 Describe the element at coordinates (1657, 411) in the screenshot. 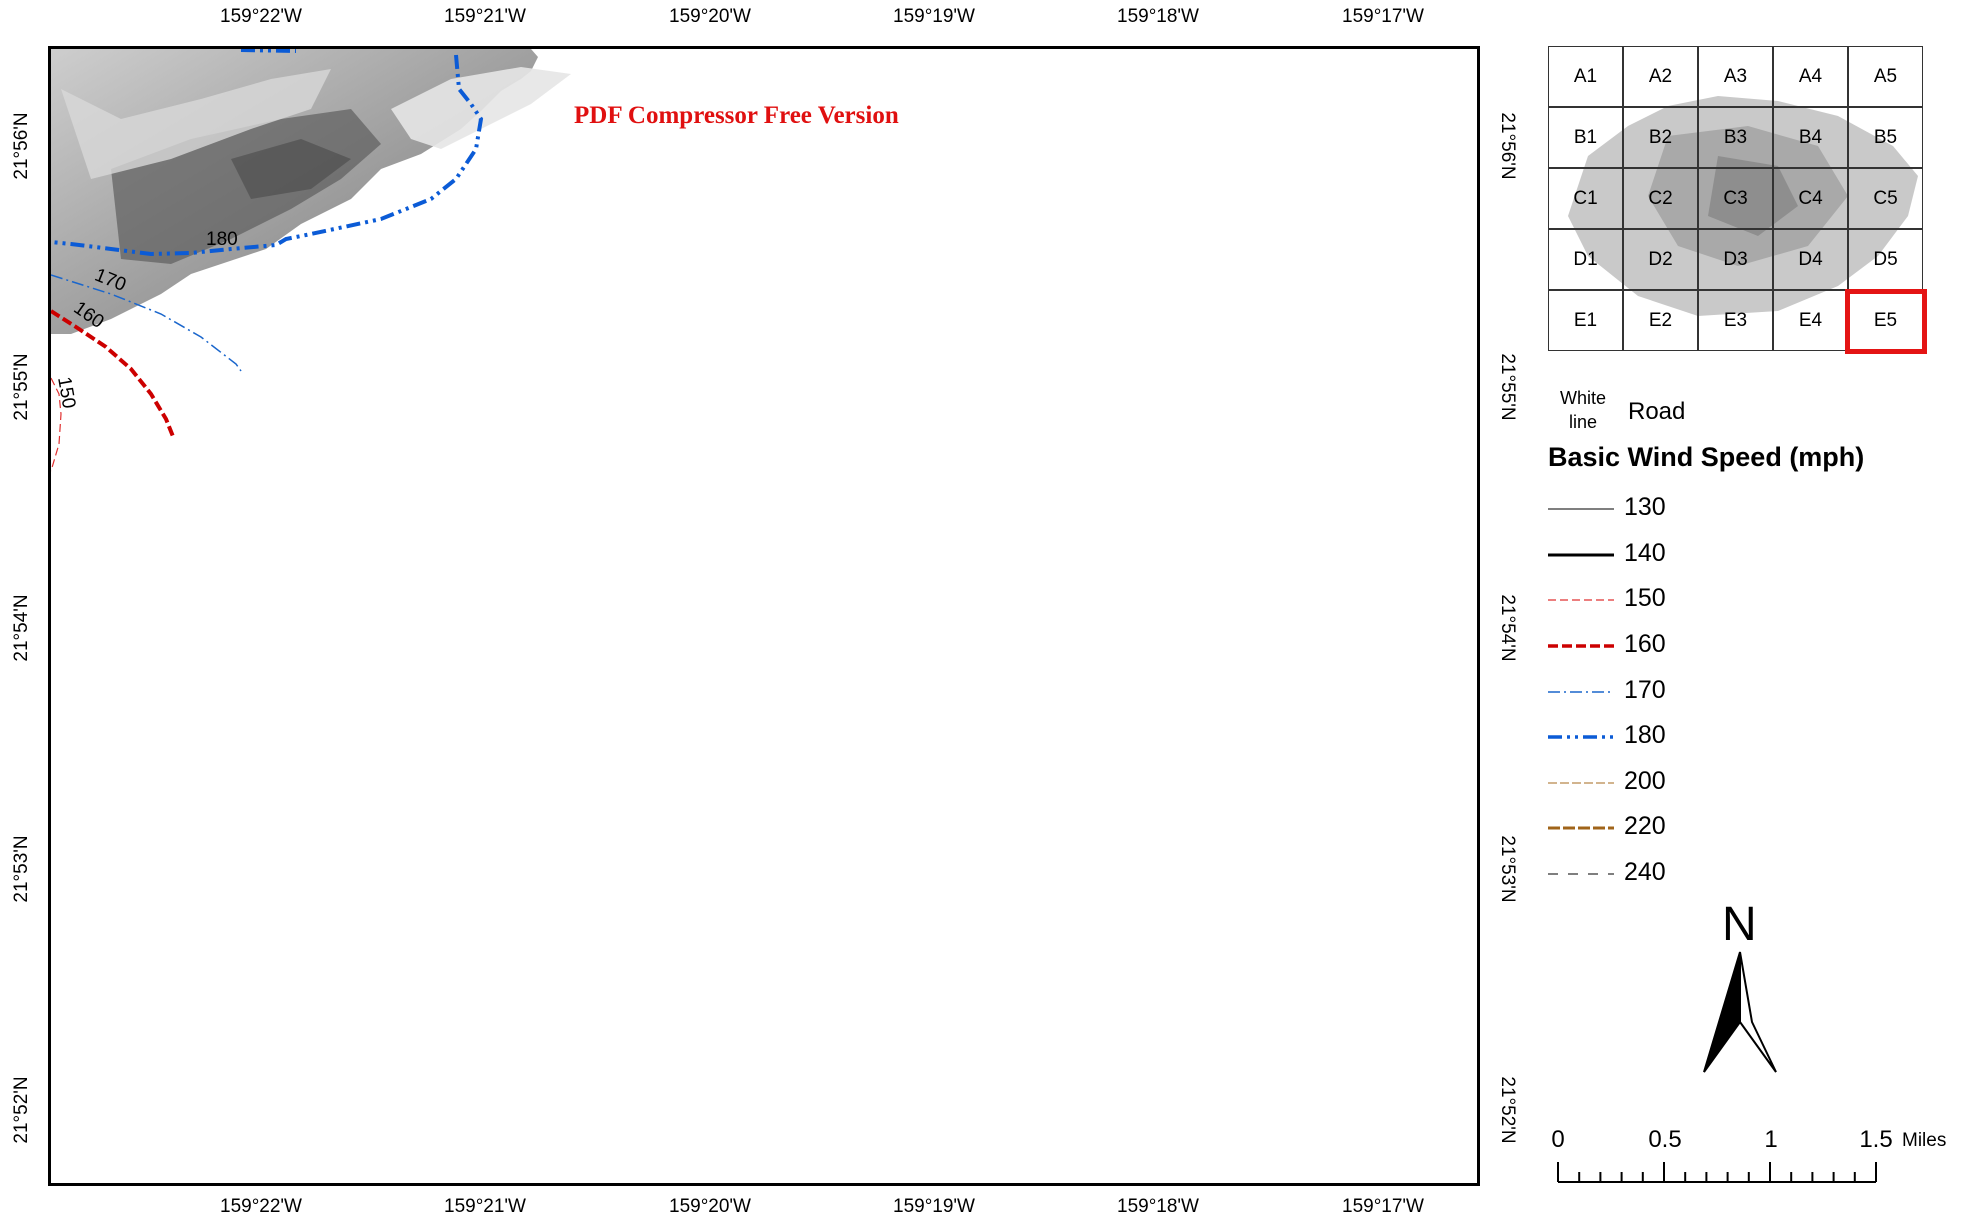

I see `road-label: Road` at that location.